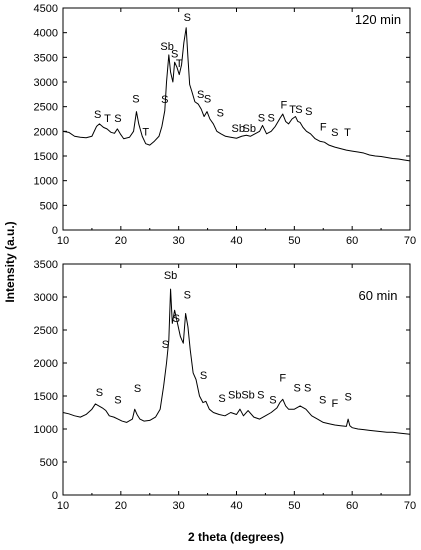 Image resolution: width=421 pixels, height=550 pixels. I want to click on panel-time-label: 60 min, so click(377, 295).